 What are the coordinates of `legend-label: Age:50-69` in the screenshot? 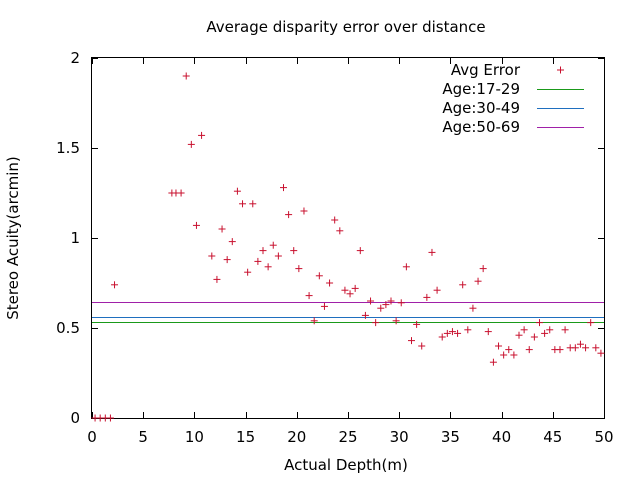 It's located at (481, 127).